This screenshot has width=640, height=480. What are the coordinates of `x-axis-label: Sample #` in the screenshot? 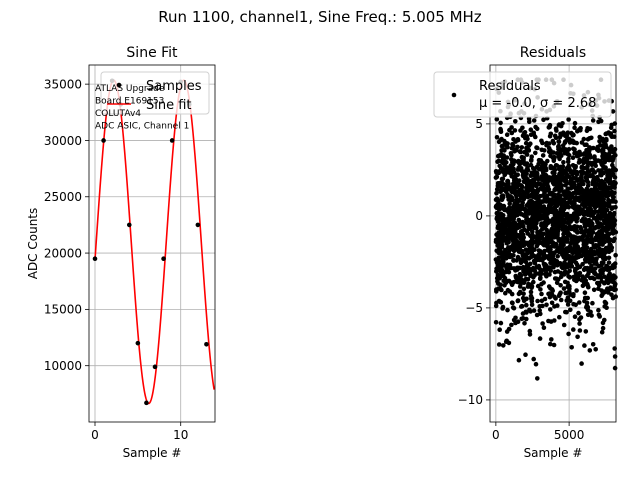 It's located at (152, 453).